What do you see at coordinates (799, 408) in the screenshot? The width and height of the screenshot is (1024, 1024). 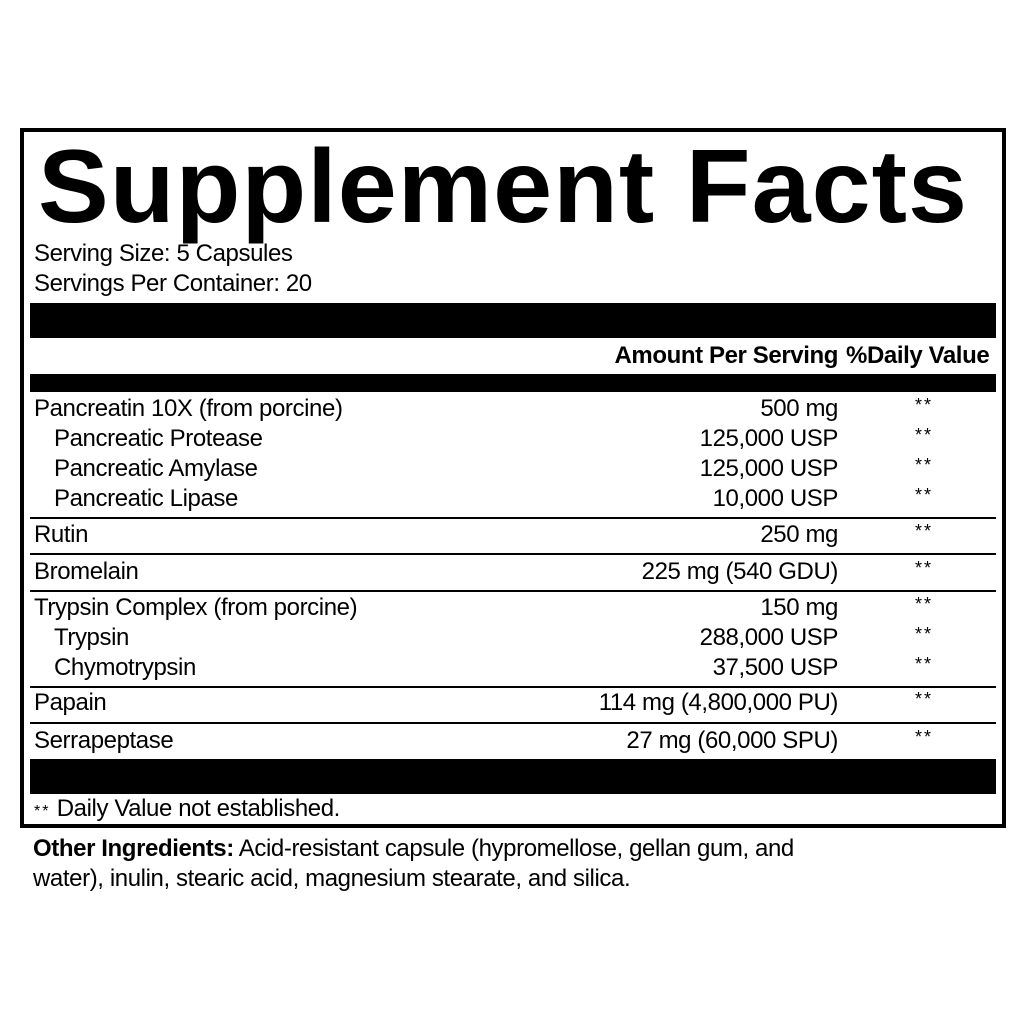 I see `ingredient-amount: 500 mg` at bounding box center [799, 408].